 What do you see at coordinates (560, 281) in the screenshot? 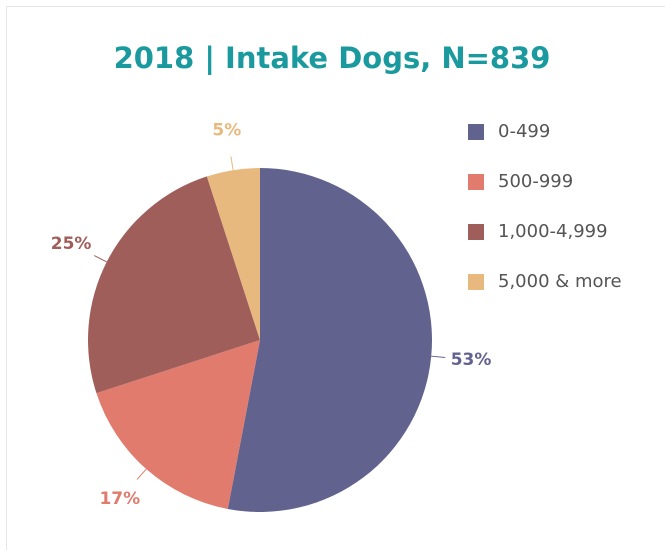
I see `legend-label: 5,000 & more` at bounding box center [560, 281].